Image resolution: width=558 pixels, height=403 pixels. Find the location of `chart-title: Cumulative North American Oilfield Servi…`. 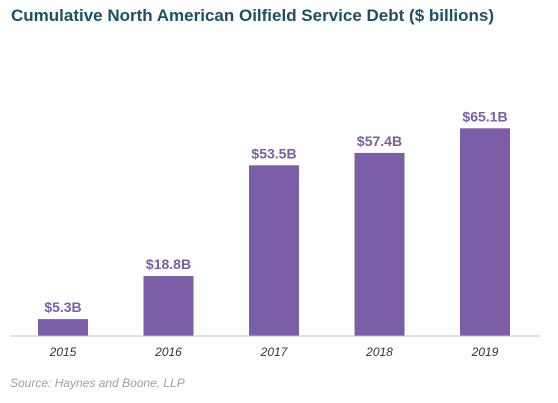

chart-title: Cumulative North American Oilfield Servi… is located at coordinates (253, 15).